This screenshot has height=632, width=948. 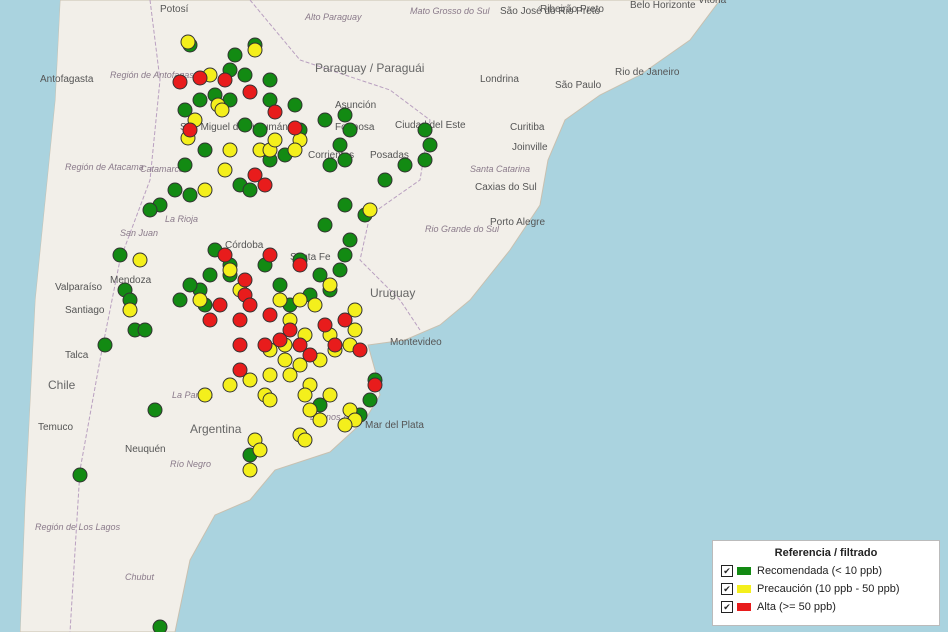 I want to click on place-label: Rio de Janeiro, so click(x=647, y=72).